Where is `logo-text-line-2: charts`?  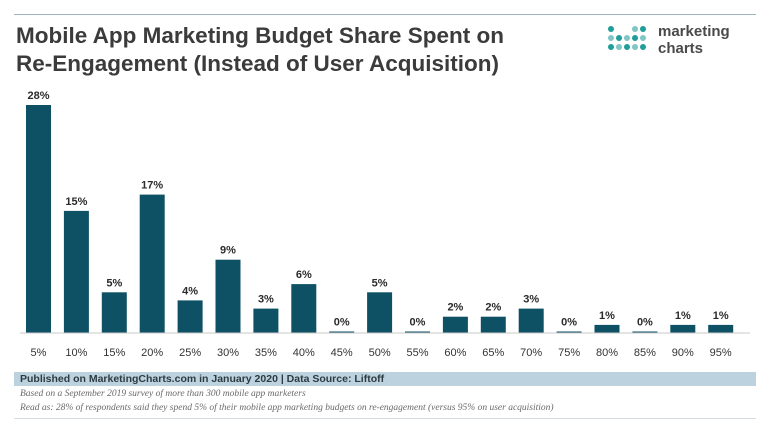
logo-text-line-2: charts is located at coordinates (681, 48).